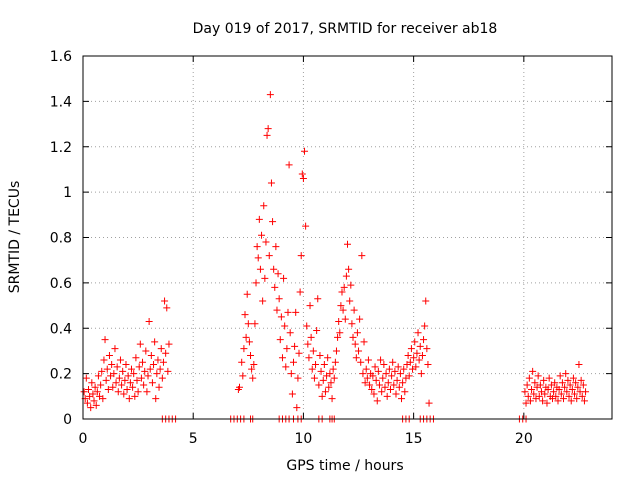  What do you see at coordinates (306, 439) in the screenshot?
I see `x-tick-labels: 0 5 10 15 20` at bounding box center [306, 439].